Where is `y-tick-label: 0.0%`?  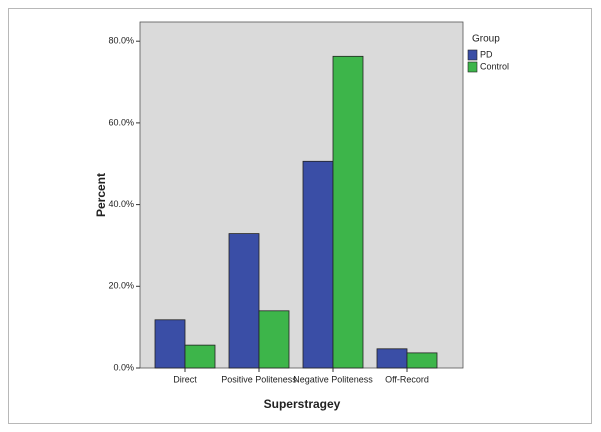 y-tick-label: 0.0% is located at coordinates (123, 367).